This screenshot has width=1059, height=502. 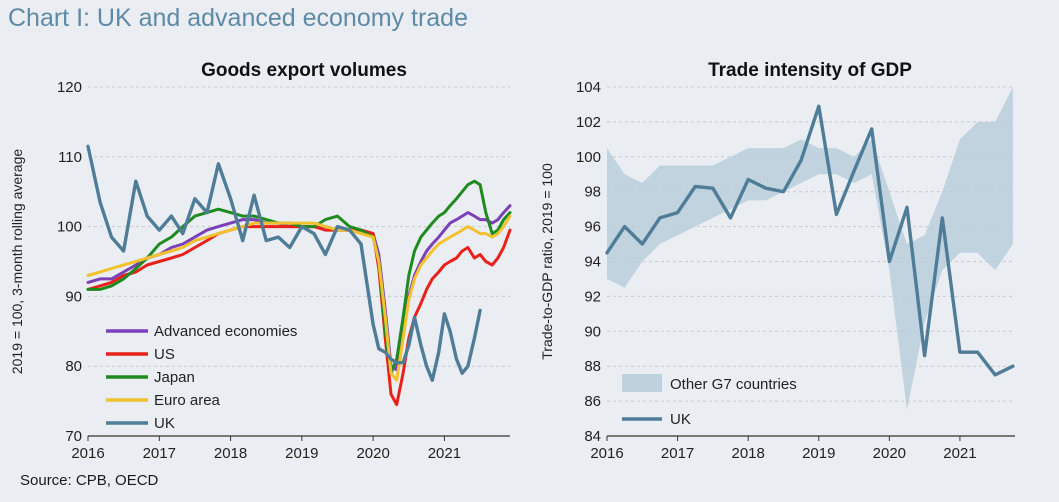 I want to click on left-legend: Advanced economies US Japan Euro area UK, so click(x=201, y=377).